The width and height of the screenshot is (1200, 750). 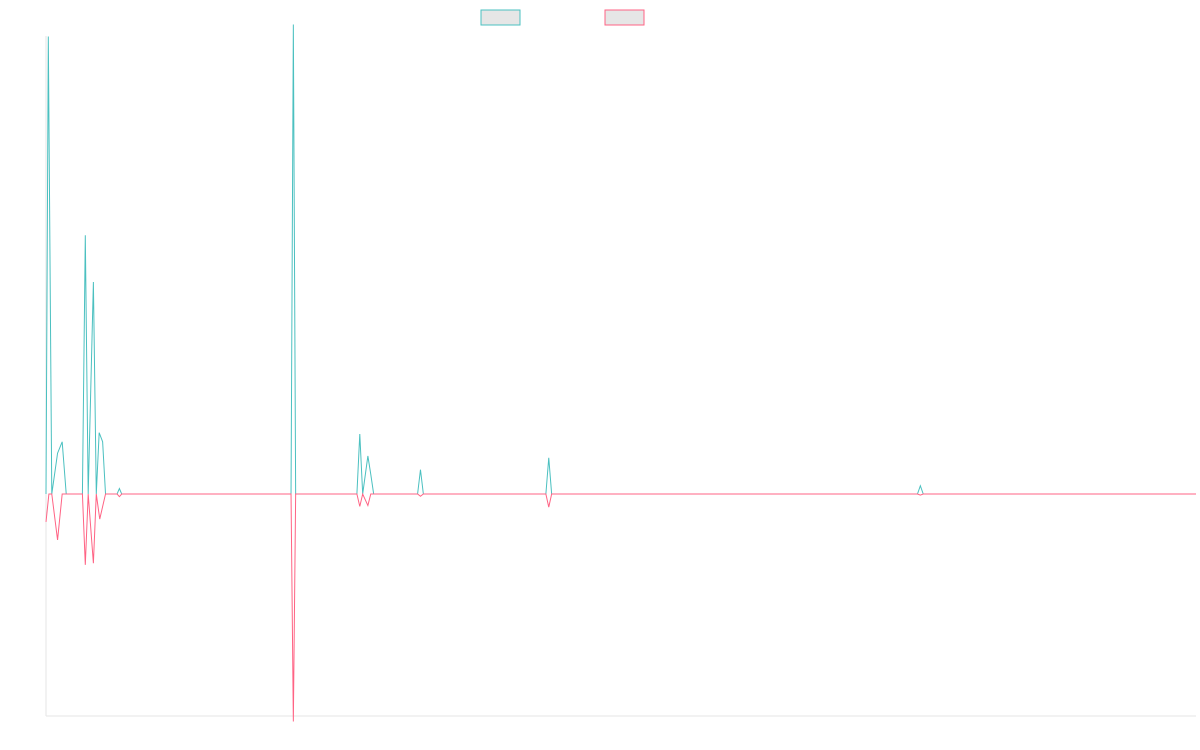 What do you see at coordinates (562, 17) in the screenshot?
I see `legend` at bounding box center [562, 17].